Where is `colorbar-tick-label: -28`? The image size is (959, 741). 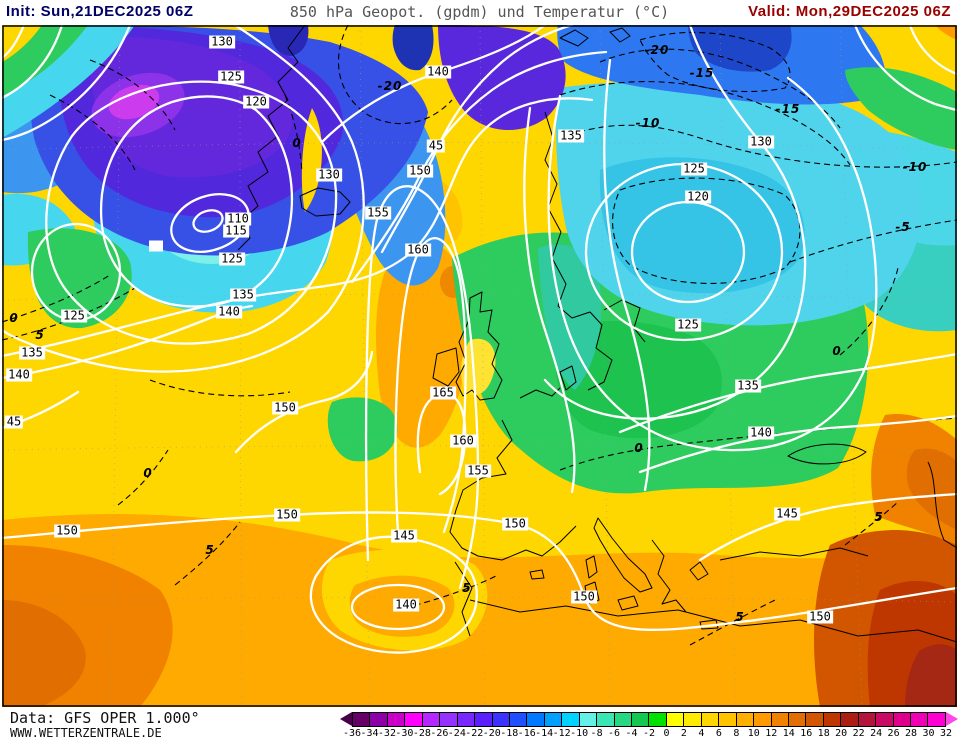 colorbar-tick-label: -28 is located at coordinates (421, 733).